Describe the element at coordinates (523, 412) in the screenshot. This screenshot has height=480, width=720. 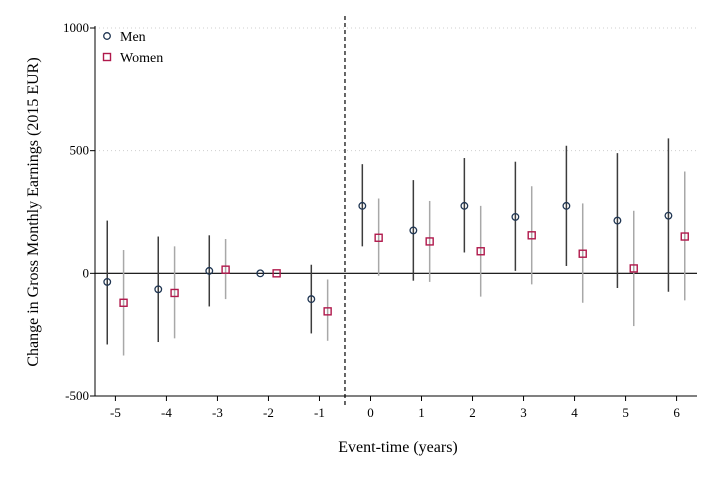
I see `x-tick-label: 3` at that location.